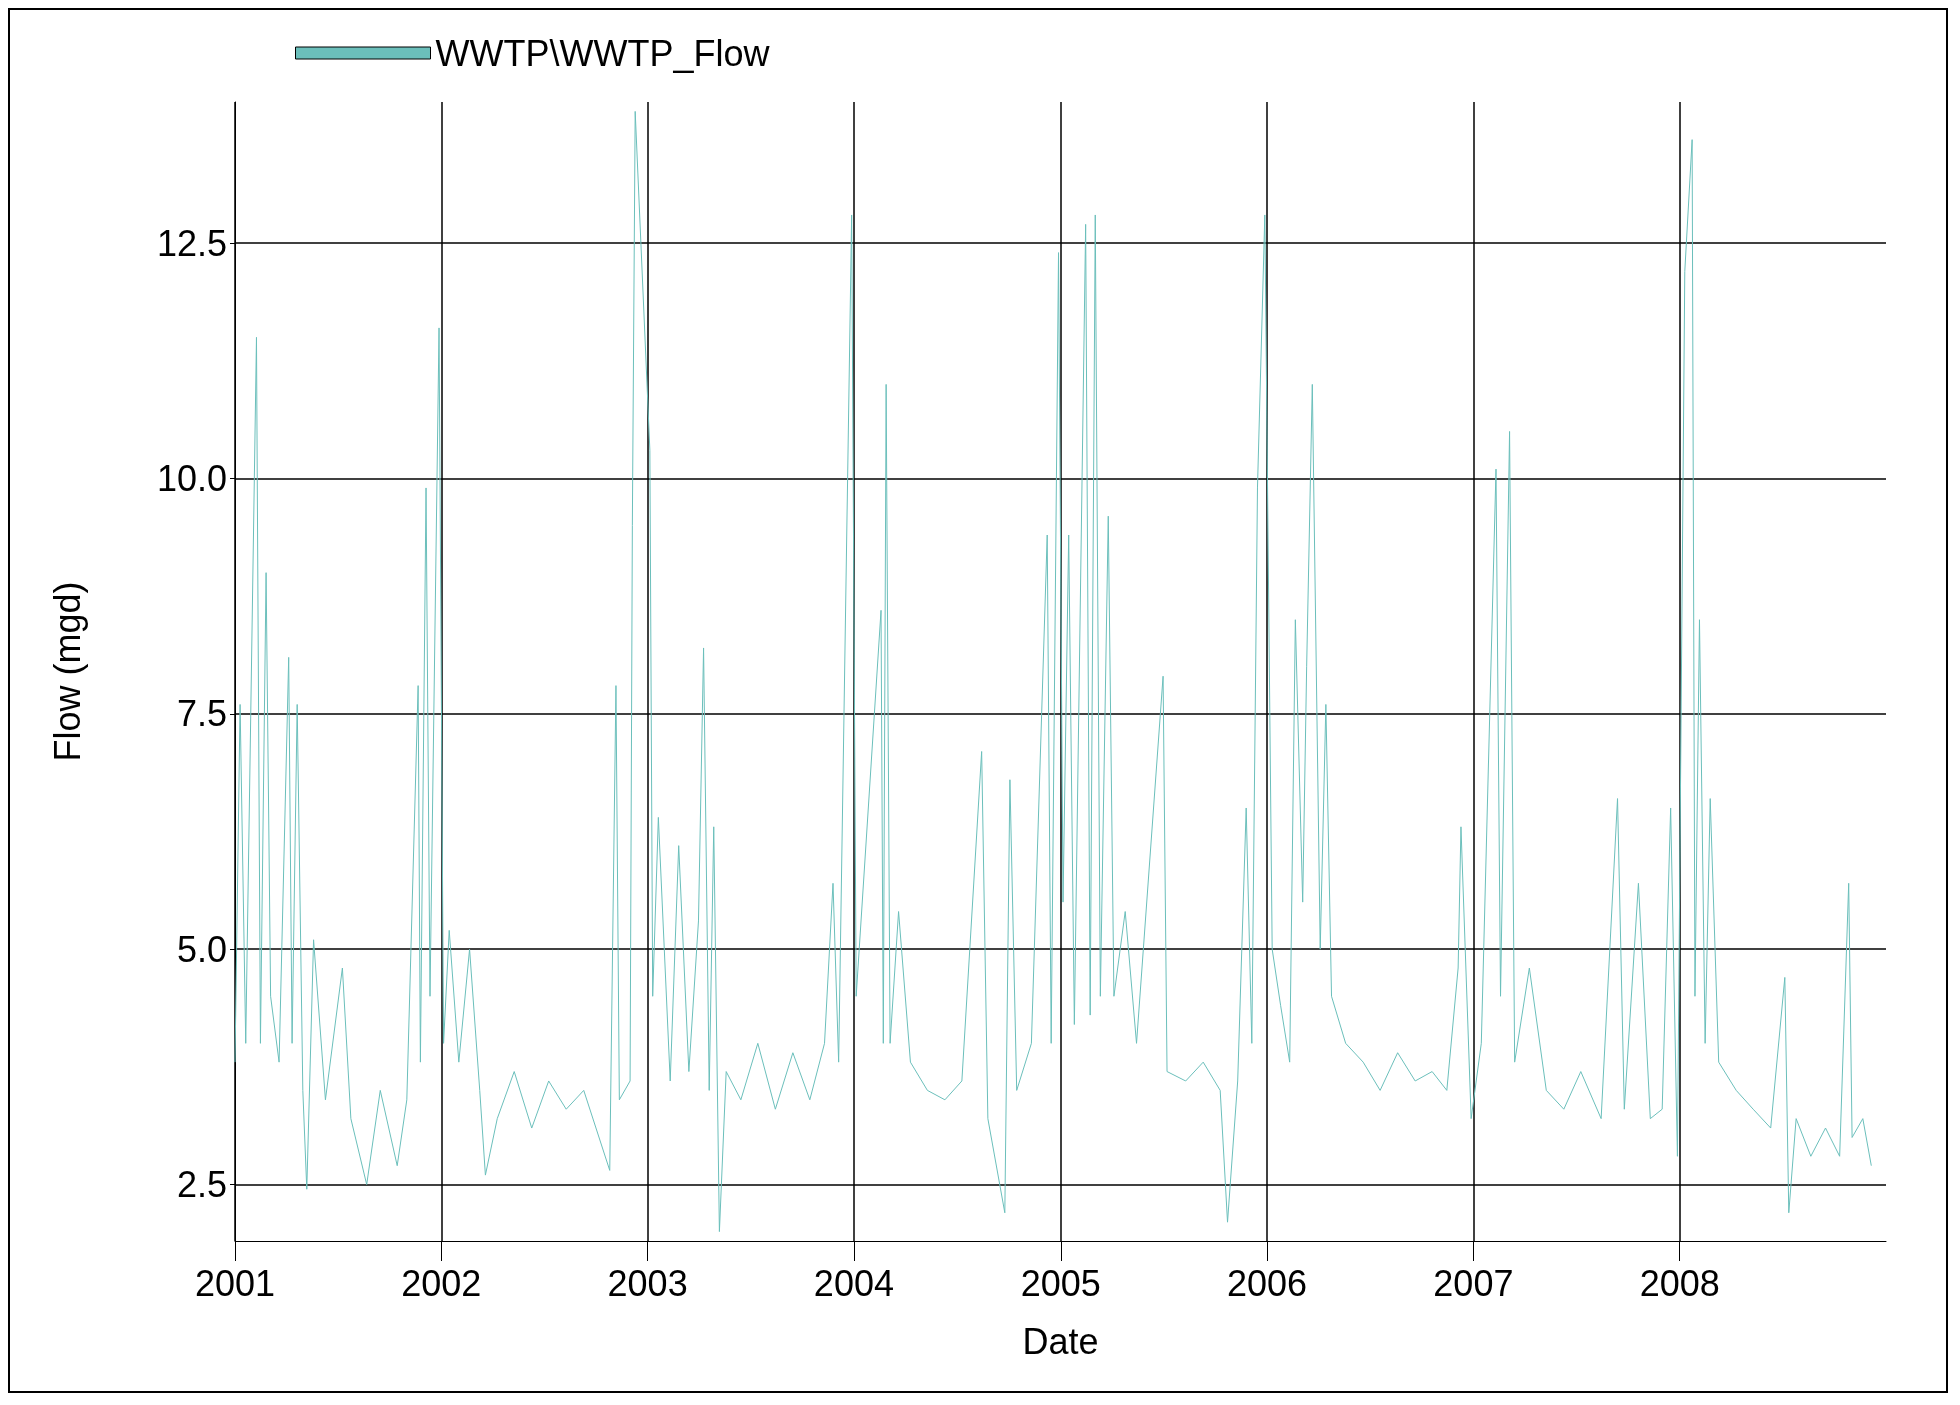 Image resolution: width=1960 pixels, height=1405 pixels. What do you see at coordinates (191, 243) in the screenshot?
I see `y-tick-label: 12.5` at bounding box center [191, 243].